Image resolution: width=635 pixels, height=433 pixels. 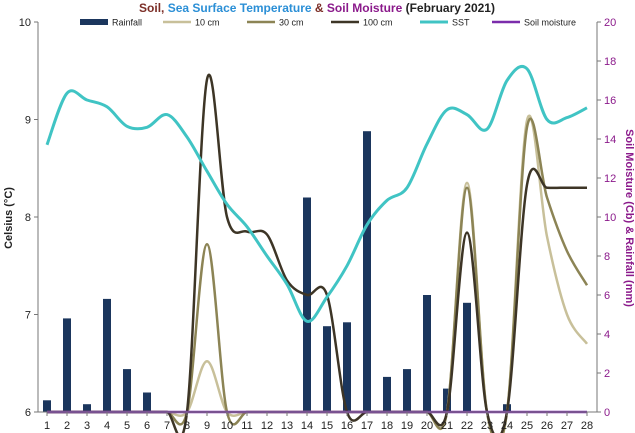 What do you see at coordinates (467, 426) in the screenshot?
I see `x-tick-label: 22` at bounding box center [467, 426].